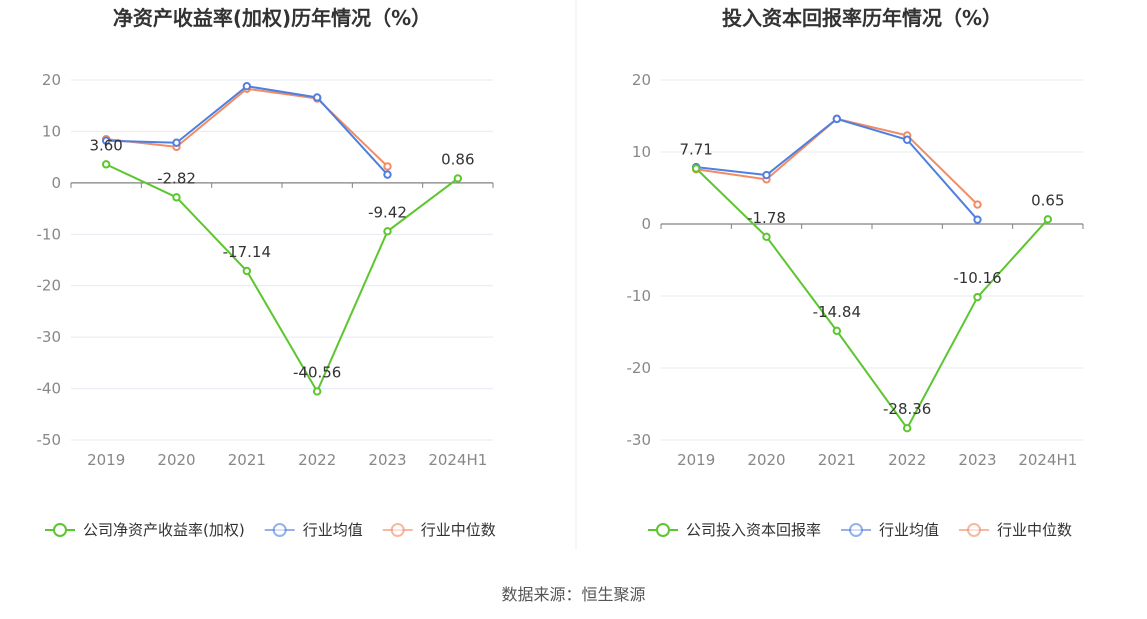  I want to click on data-label: -10.16, so click(977, 278).